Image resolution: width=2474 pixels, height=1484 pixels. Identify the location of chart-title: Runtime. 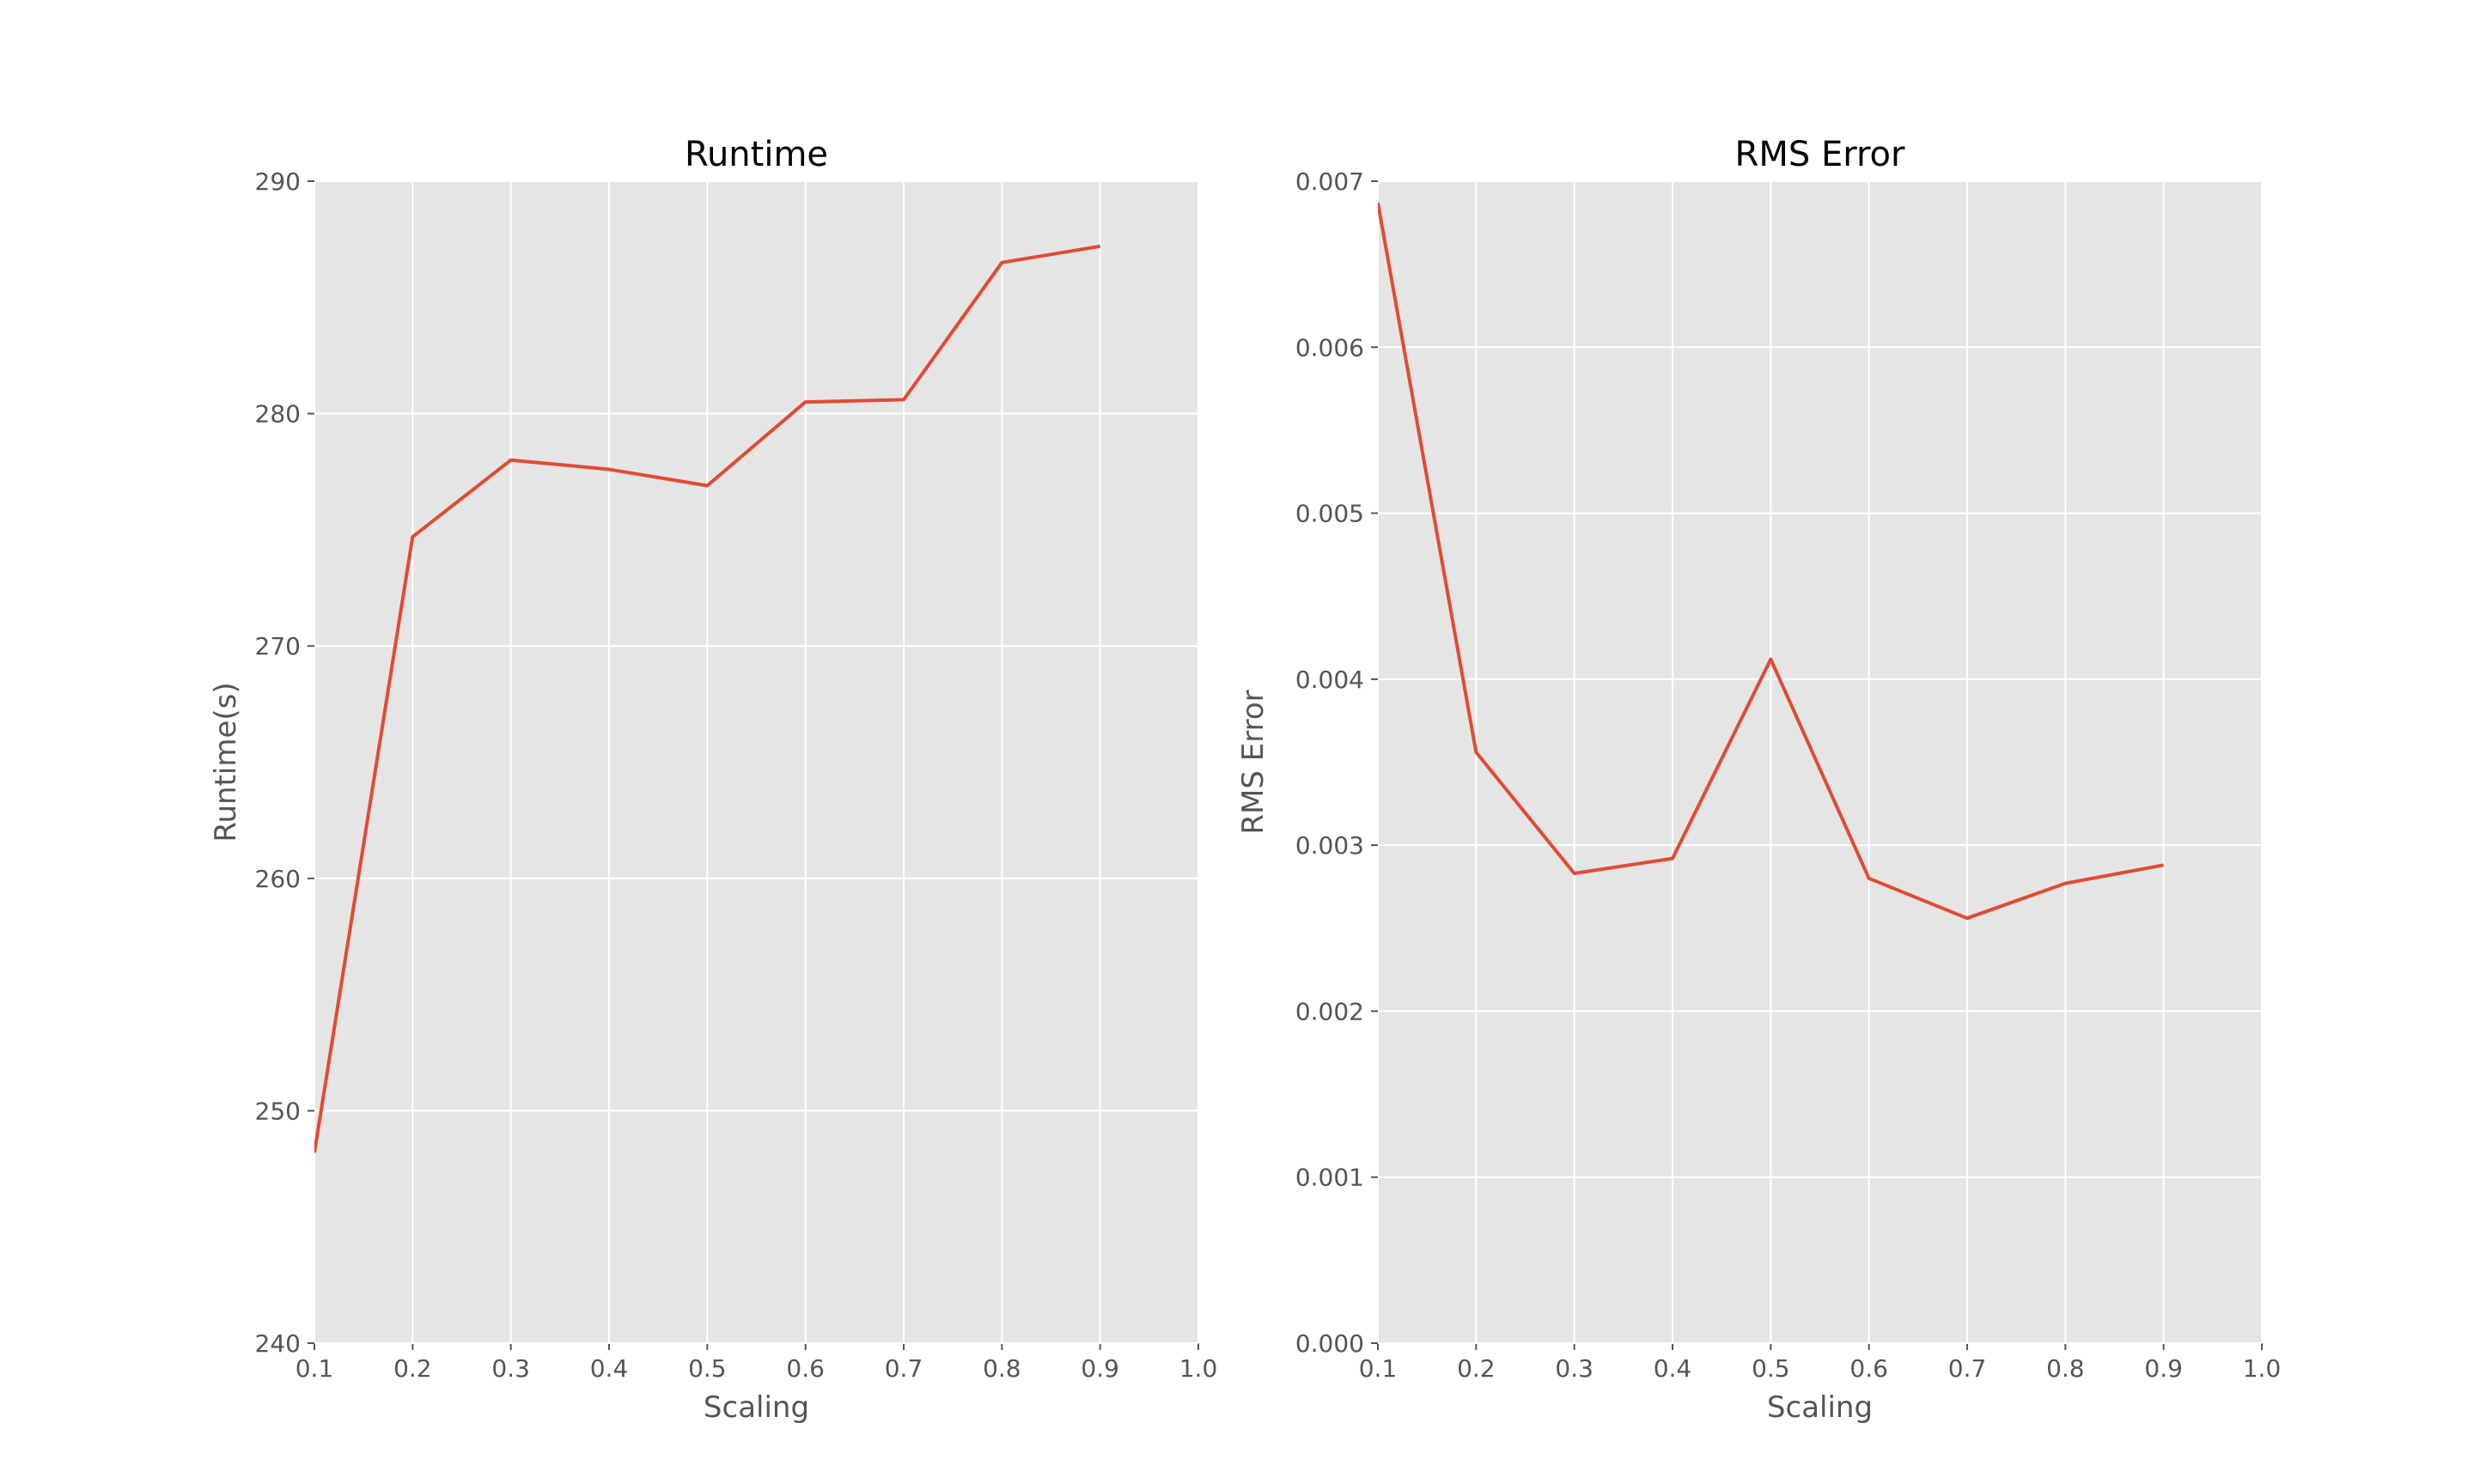
(756, 154).